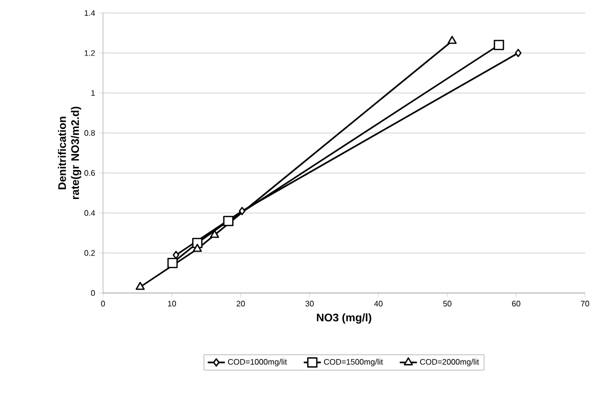 Image resolution: width=596 pixels, height=415 pixels. What do you see at coordinates (93, 93) in the screenshot?
I see `y-tick-label: 1` at bounding box center [93, 93].